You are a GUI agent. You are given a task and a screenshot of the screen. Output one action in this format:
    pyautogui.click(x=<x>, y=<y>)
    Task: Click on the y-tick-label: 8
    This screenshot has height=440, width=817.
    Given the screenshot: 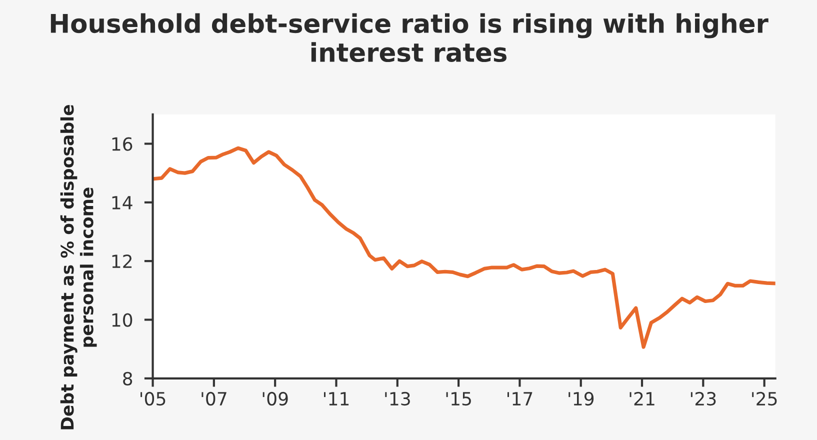 What is the action you would take?
    pyautogui.click(x=127, y=379)
    